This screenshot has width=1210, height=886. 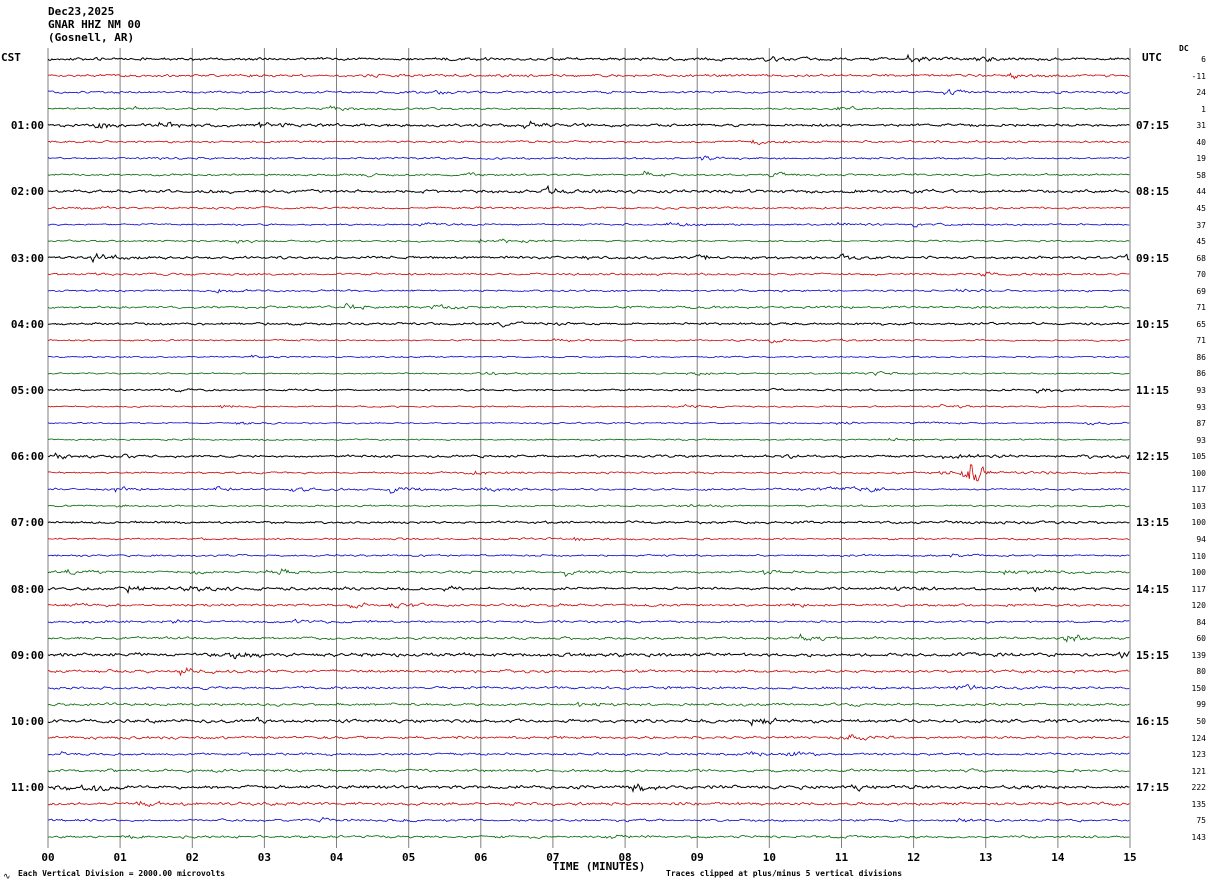 What do you see at coordinates (1198, 738) in the screenshot?
I see `dc-value: 124` at bounding box center [1198, 738].